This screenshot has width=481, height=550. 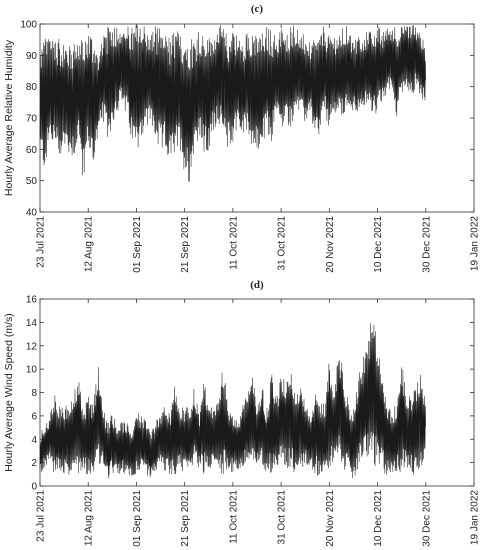 I want to click on y-tick-label: 50, so click(x=32, y=181).